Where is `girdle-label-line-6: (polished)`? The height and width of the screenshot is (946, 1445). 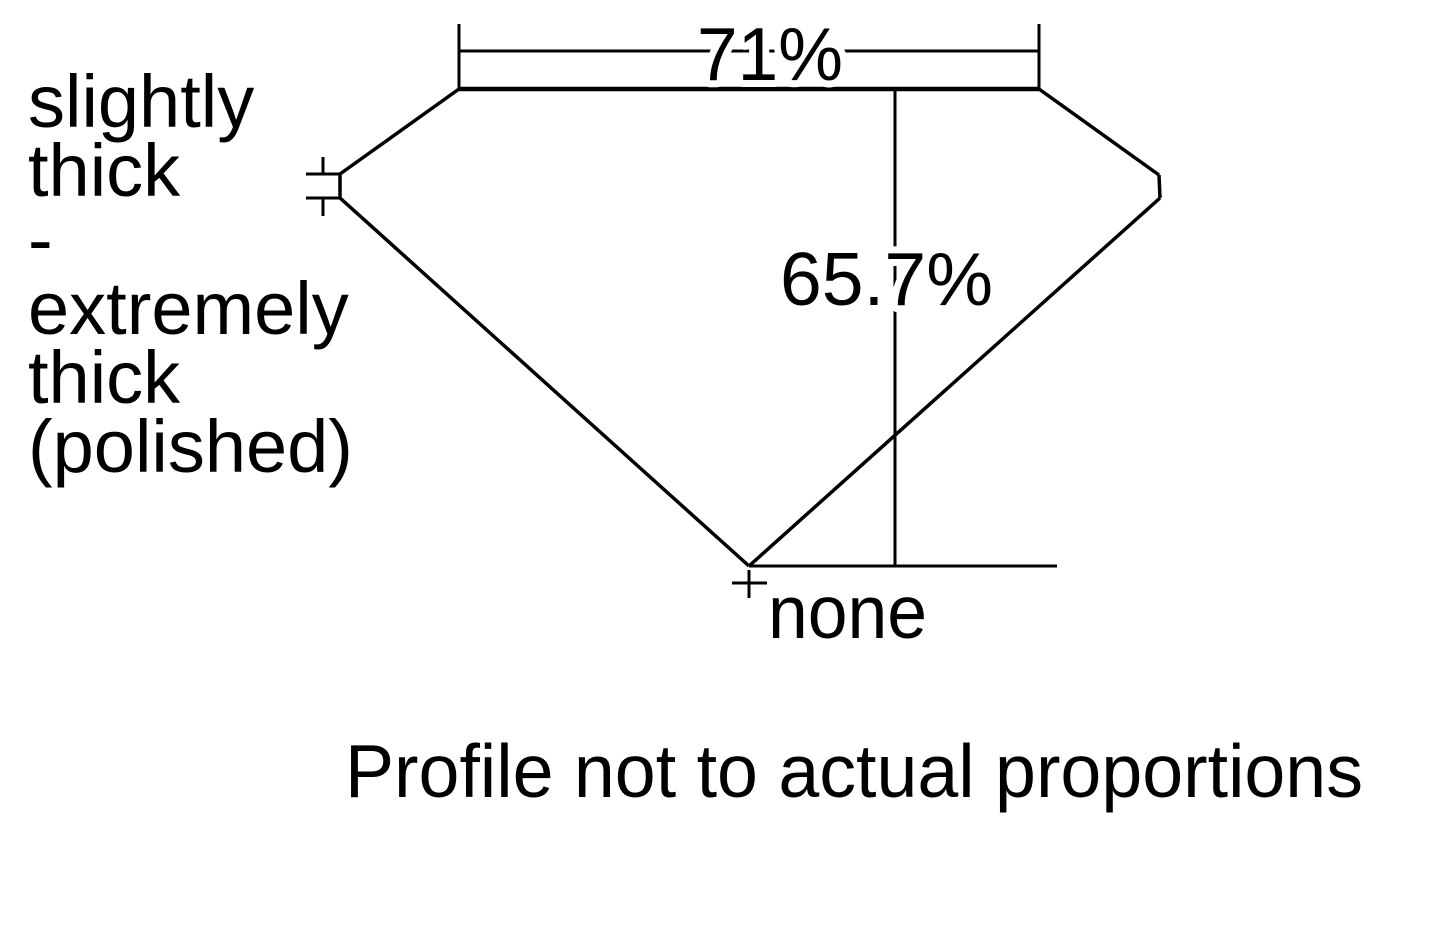 girdle-label-line-6: (polished) is located at coordinates (190, 446).